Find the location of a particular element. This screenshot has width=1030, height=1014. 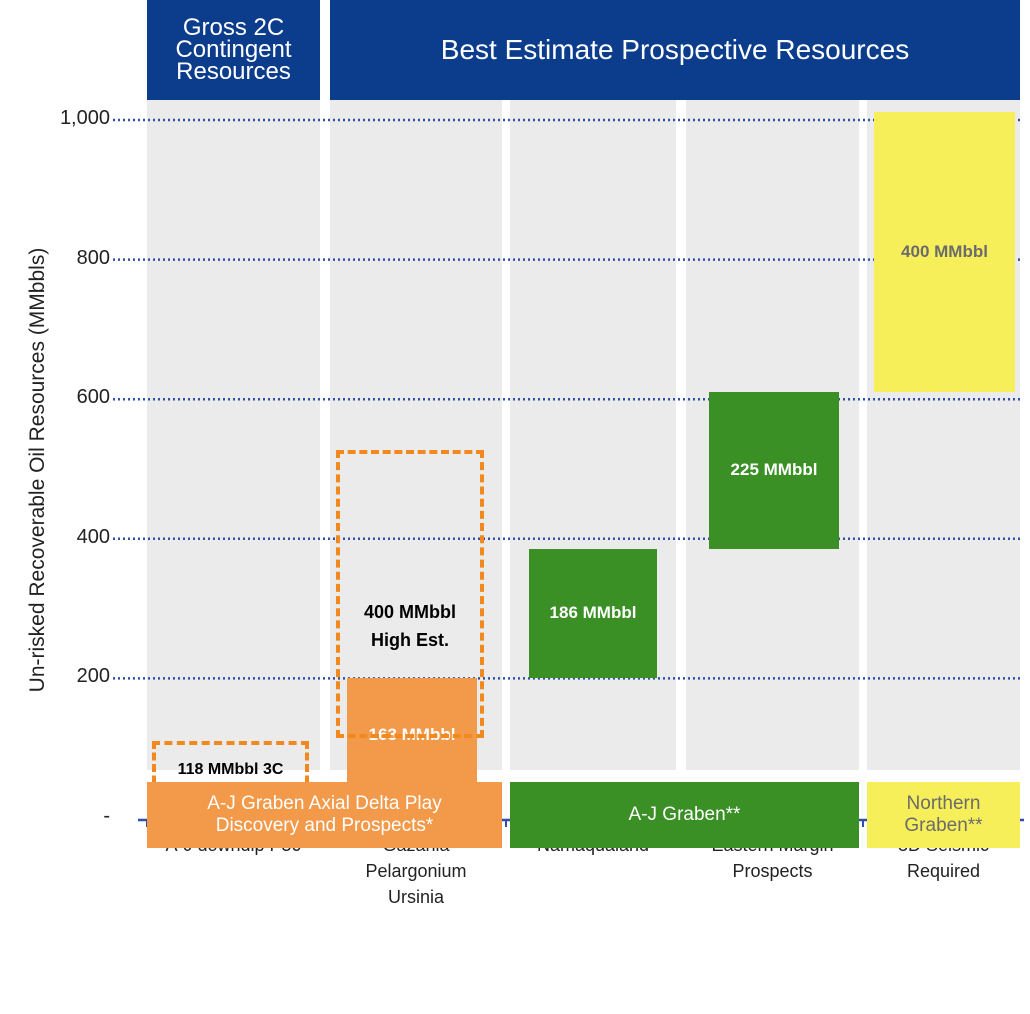

high-estimate-label-1: 400 MMbbl High Est. is located at coordinates (409, 626).